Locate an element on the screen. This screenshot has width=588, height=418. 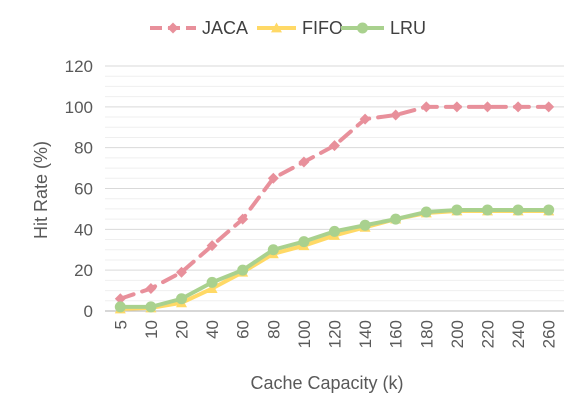
x-tick-label: 120 is located at coordinates (335, 334).